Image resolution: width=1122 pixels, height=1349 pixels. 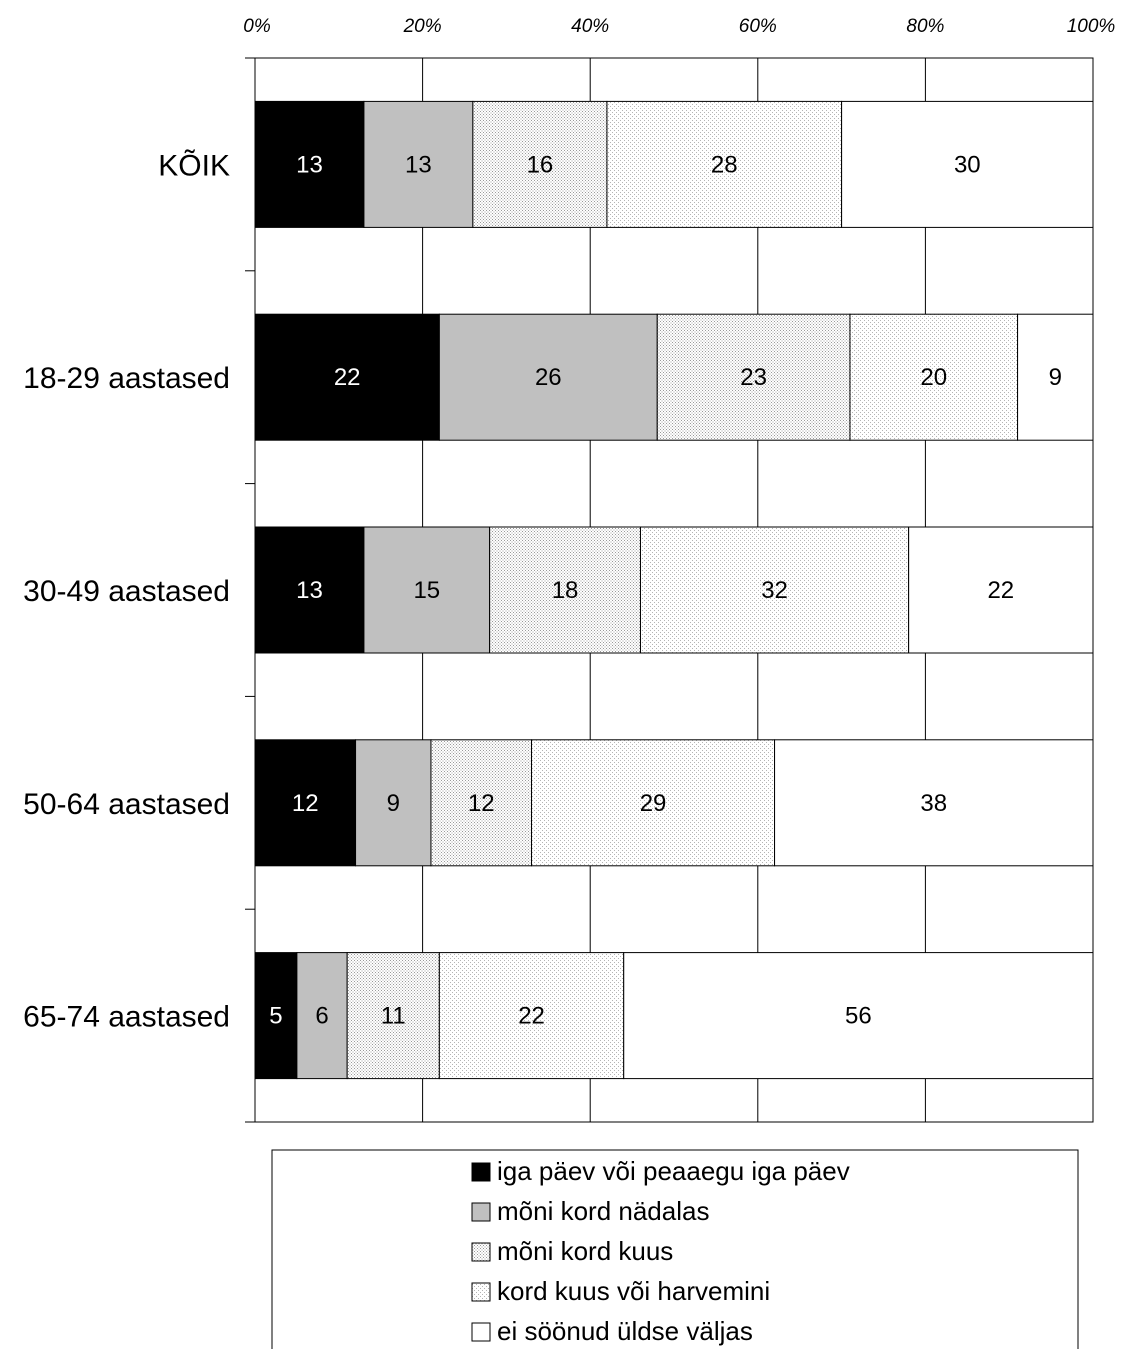 What do you see at coordinates (925, 26) in the screenshot?
I see `x-tick-label: 80%` at bounding box center [925, 26].